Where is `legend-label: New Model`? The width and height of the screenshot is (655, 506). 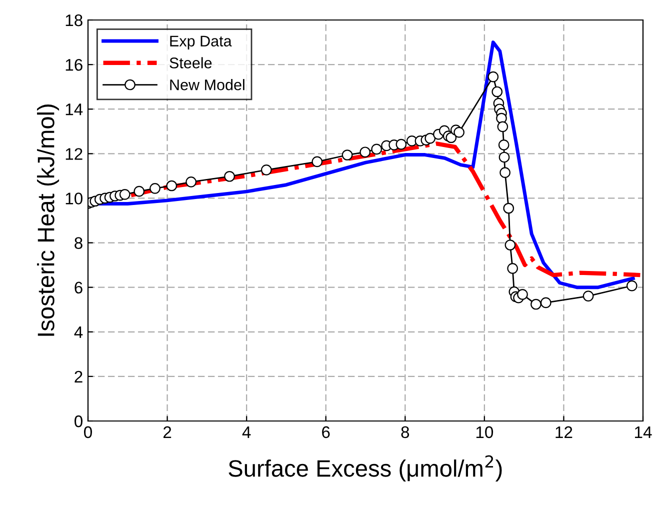
legend-label: New Model is located at coordinates (207, 84).